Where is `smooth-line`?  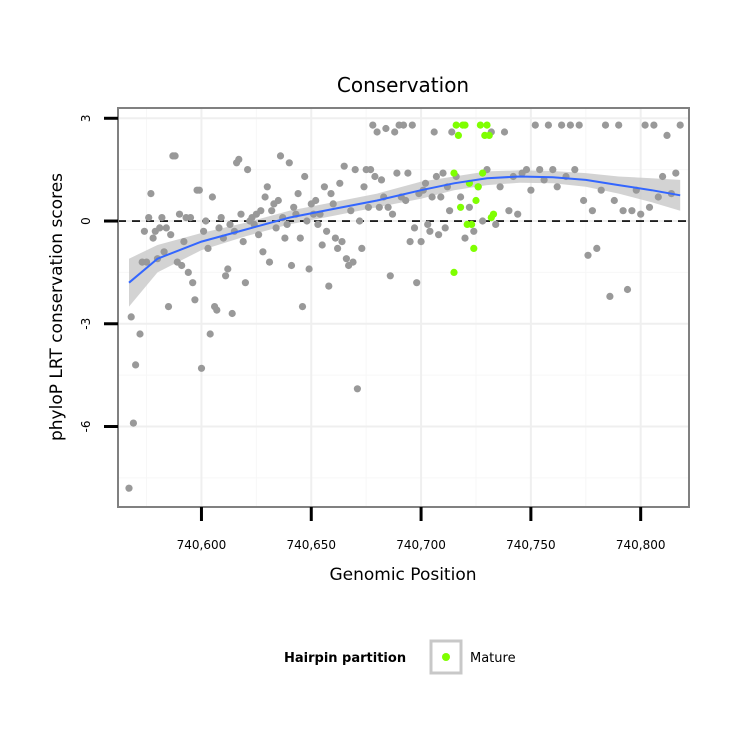
smooth-line is located at coordinates (404, 229).